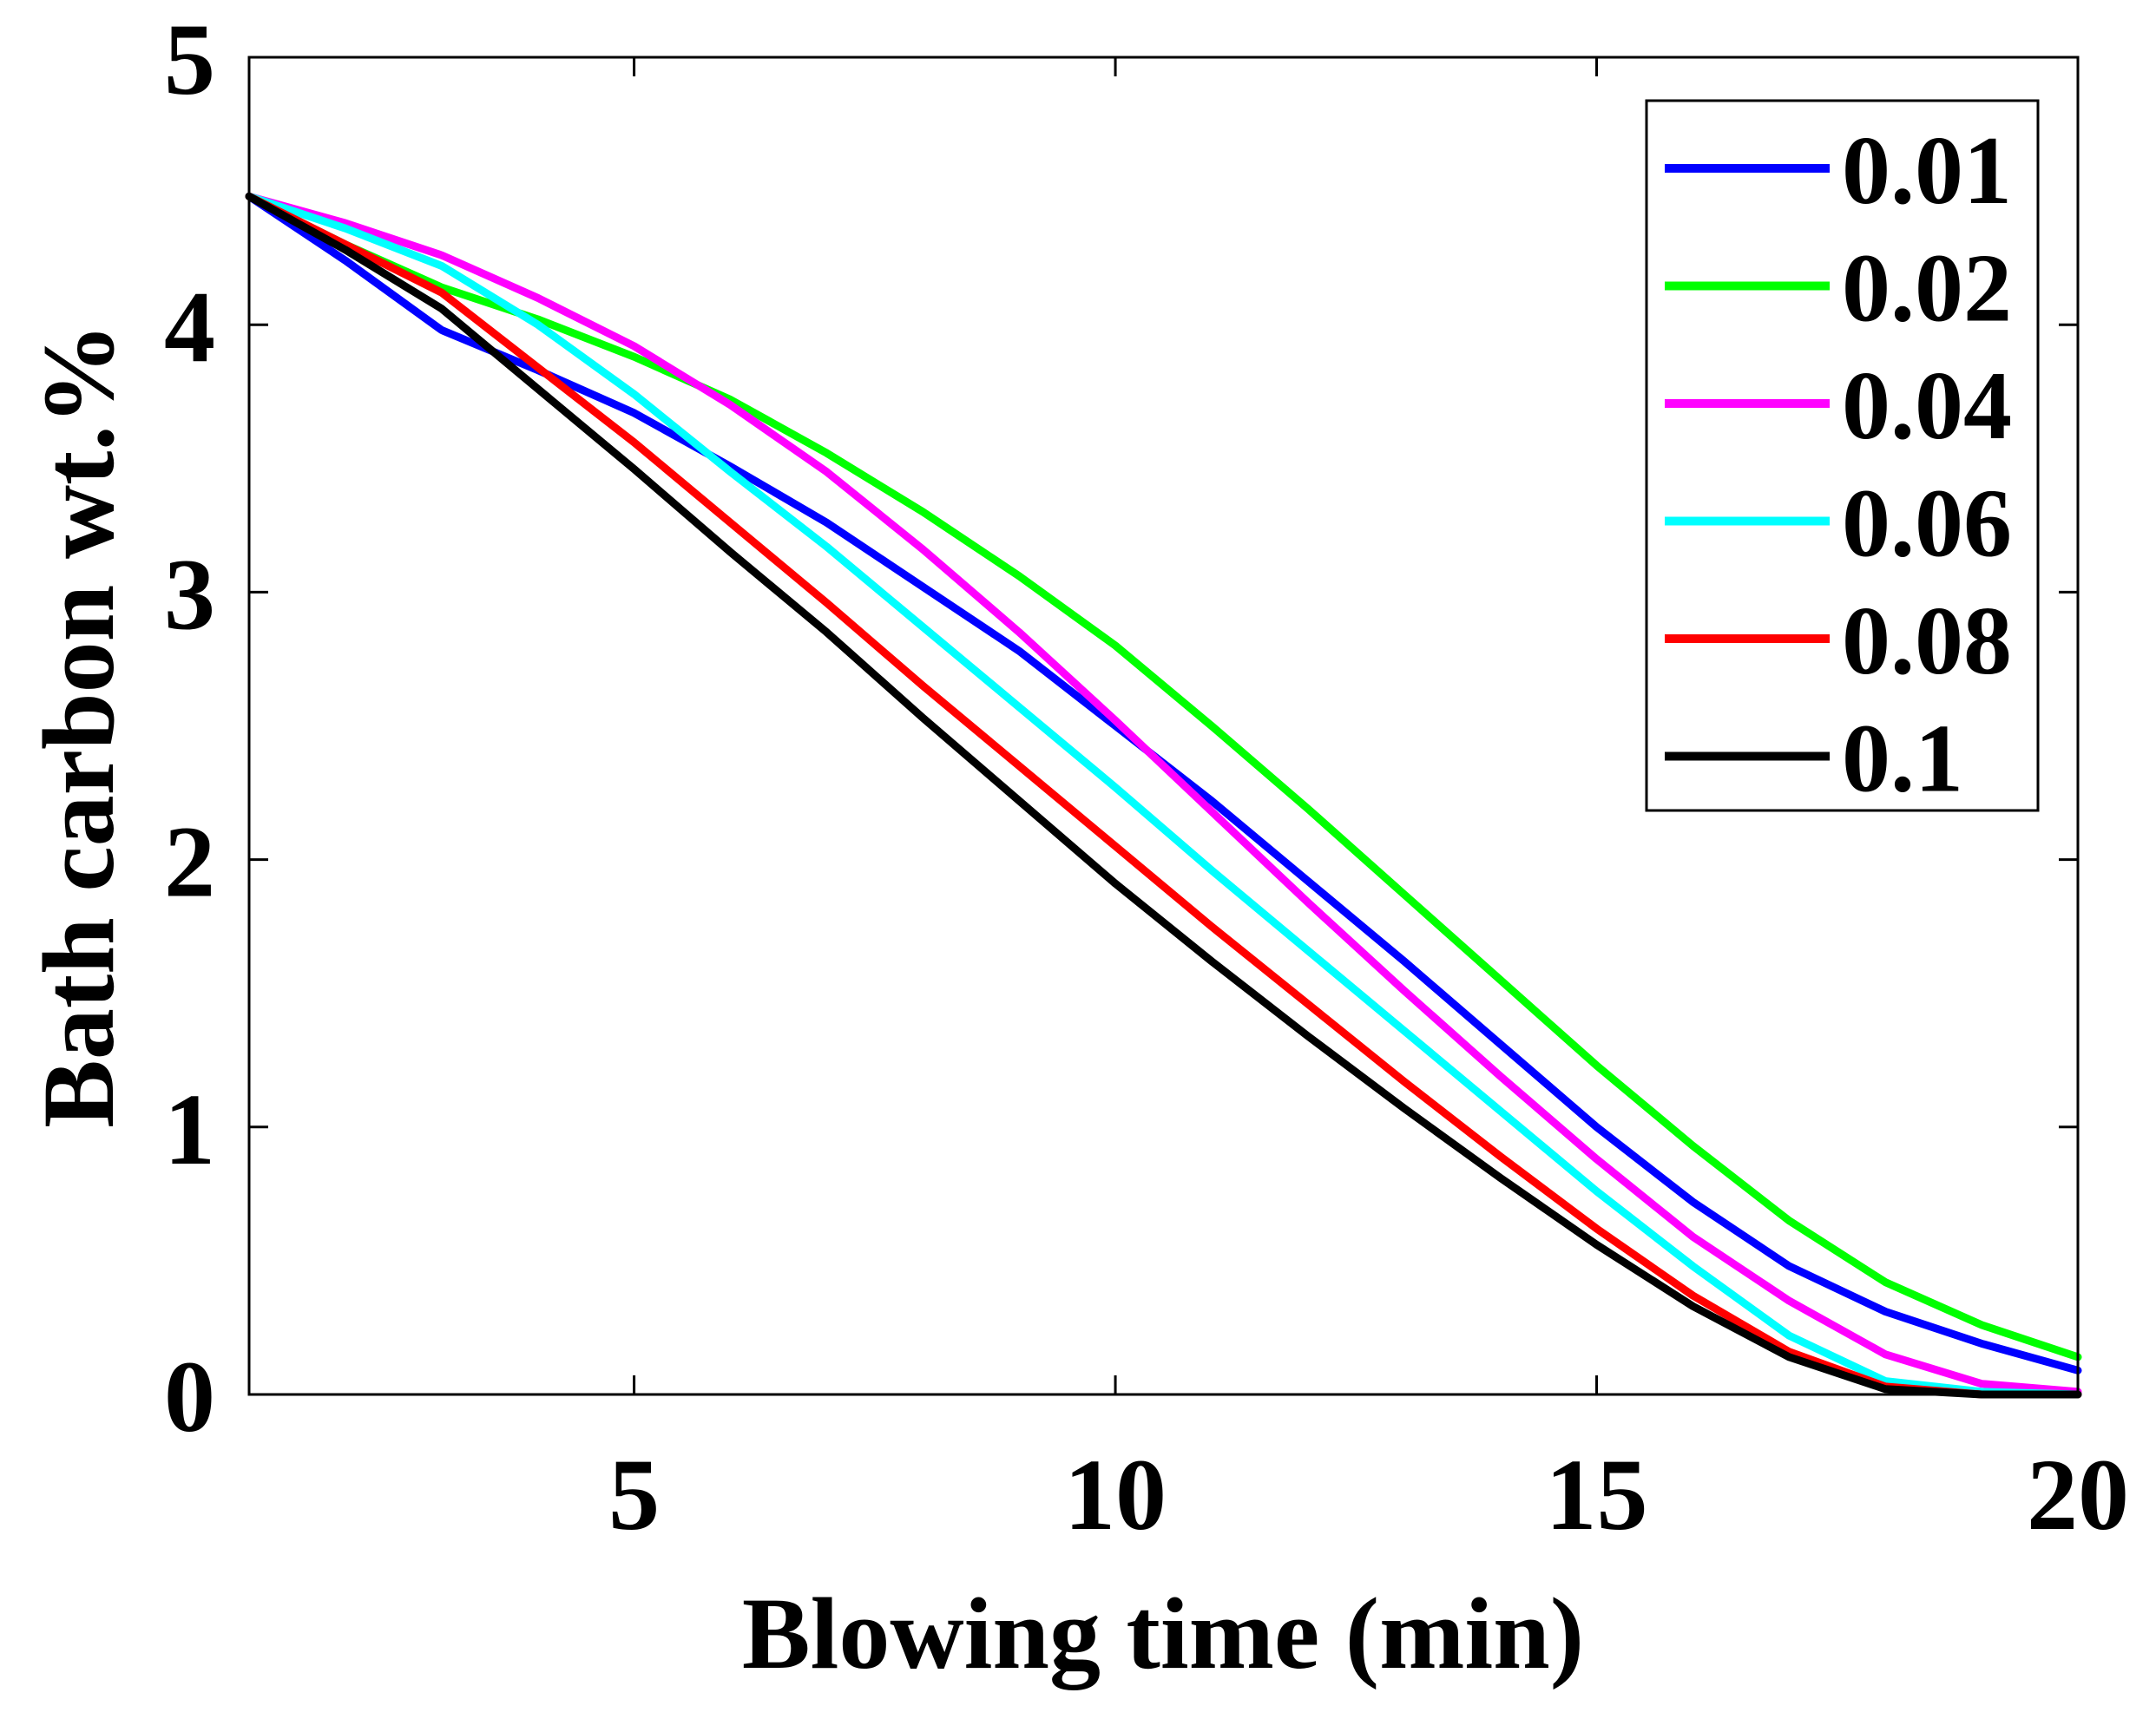 The image size is (2156, 1719). I want to click on y-tick-label: 5, so click(189, 59).